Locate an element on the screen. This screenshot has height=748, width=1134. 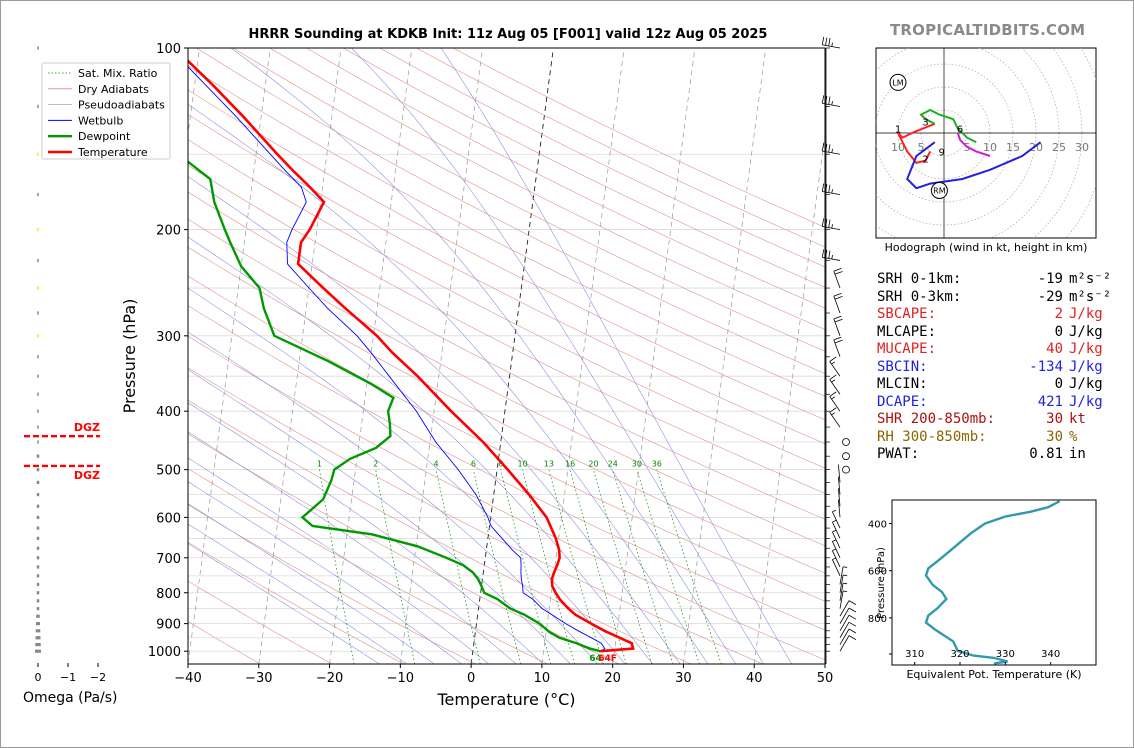
dry-adiabat is located at coordinates (296, 602).